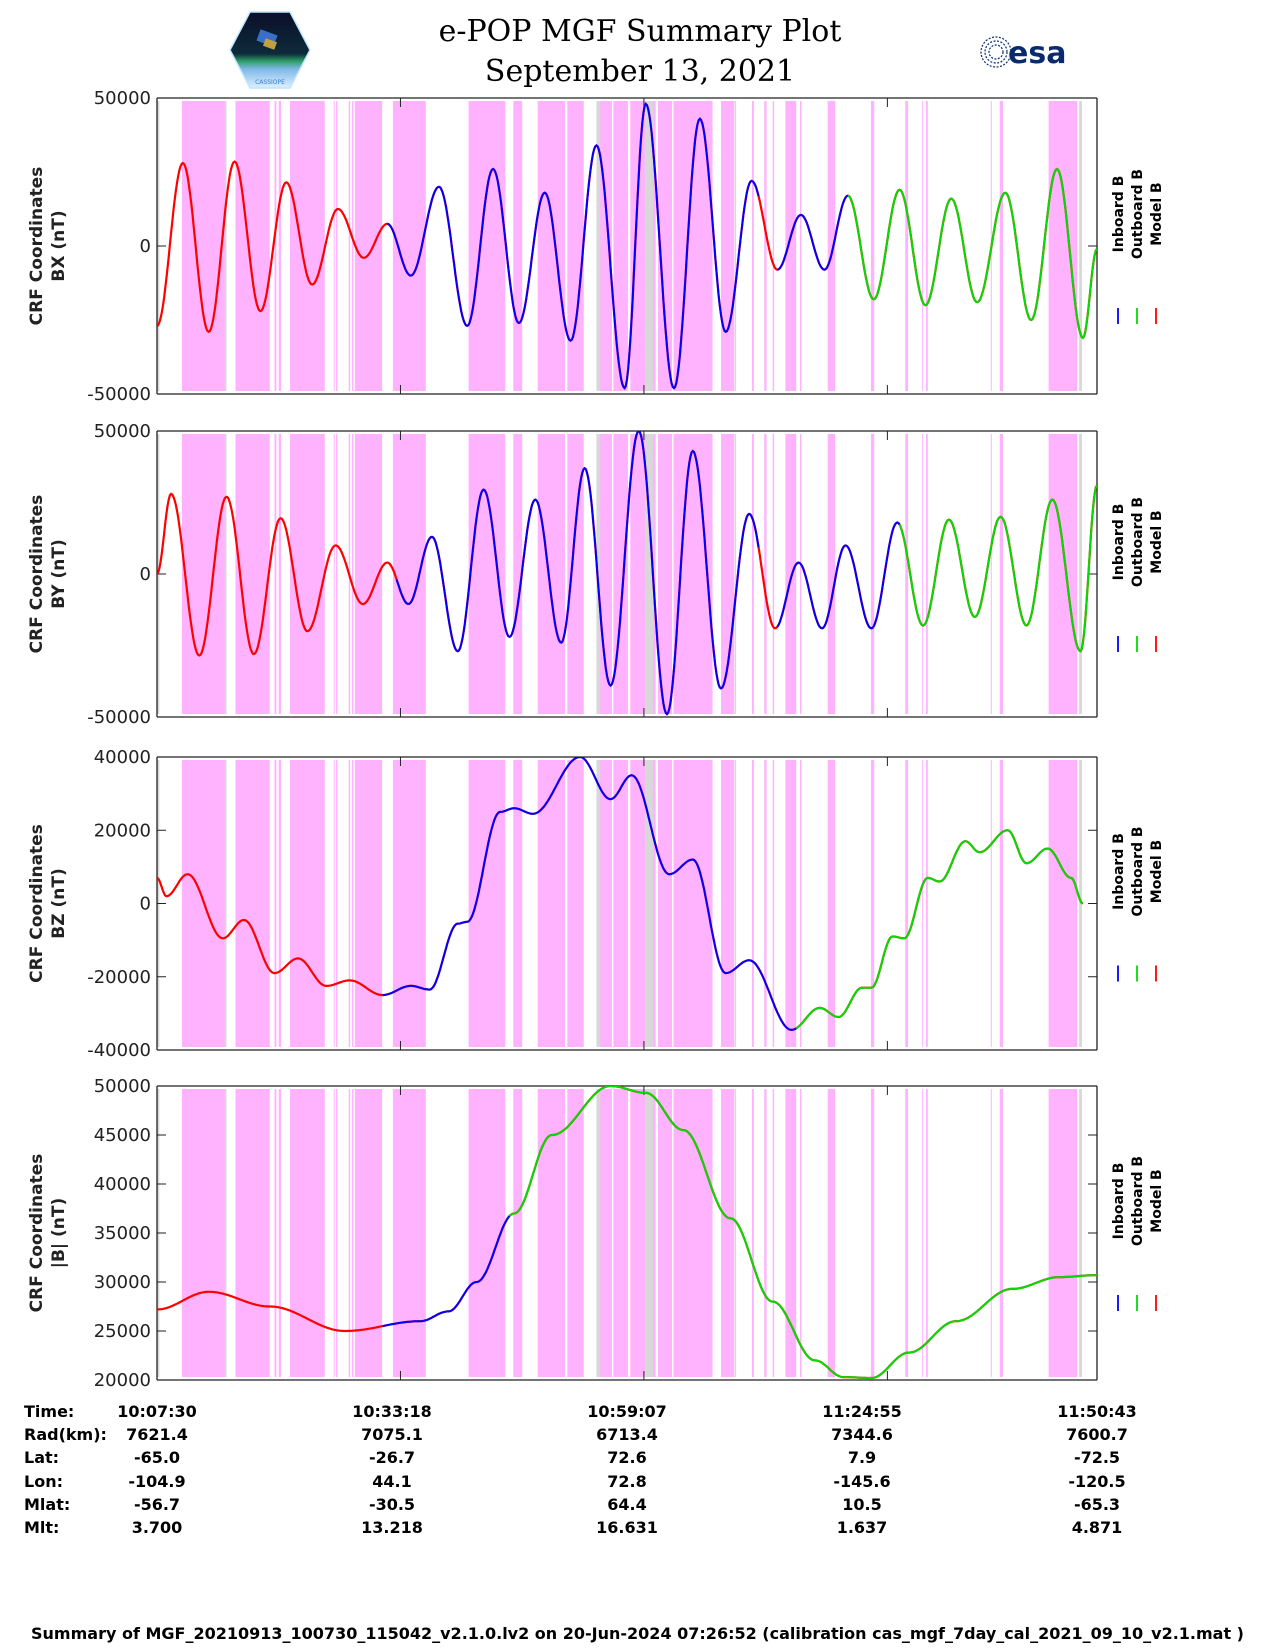  Describe the element at coordinates (1097, 1527) in the screenshot. I see `orbit-info-value: 4.871` at that location.